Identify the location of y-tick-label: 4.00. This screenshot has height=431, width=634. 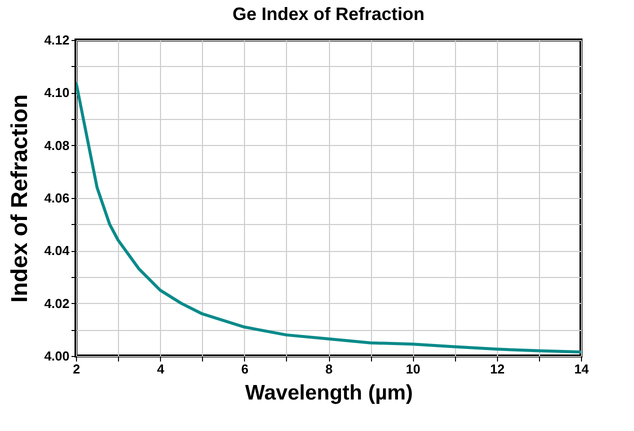
(57, 356).